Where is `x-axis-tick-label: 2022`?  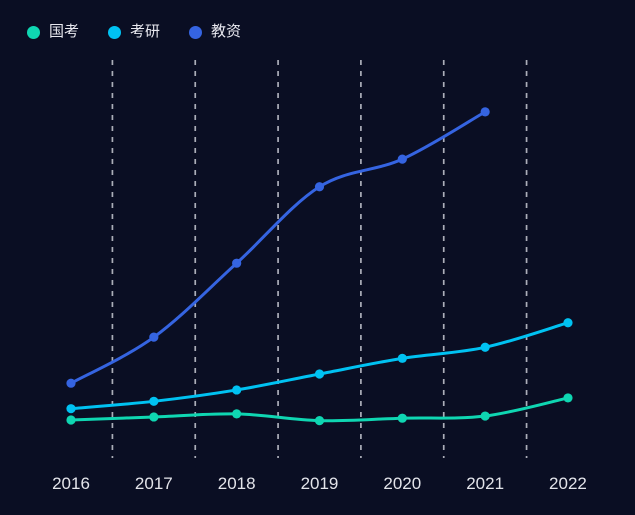 x-axis-tick-label: 2022 is located at coordinates (568, 483).